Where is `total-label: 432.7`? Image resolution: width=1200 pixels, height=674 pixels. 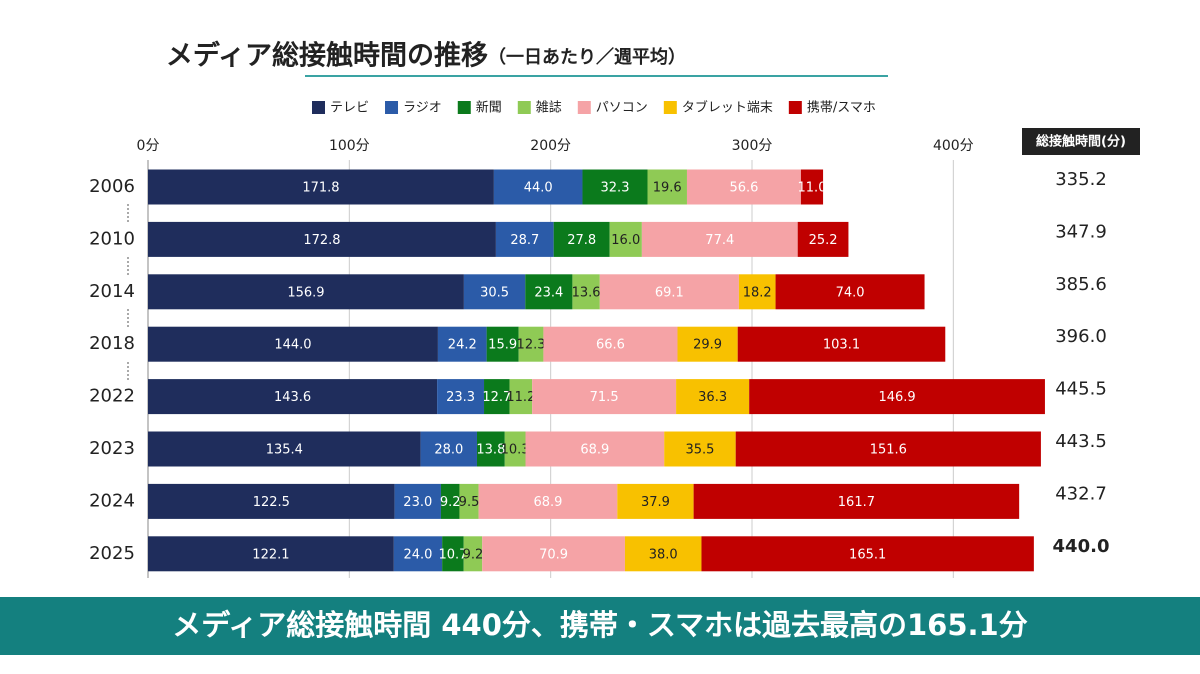 total-label: 432.7 is located at coordinates (1081, 493).